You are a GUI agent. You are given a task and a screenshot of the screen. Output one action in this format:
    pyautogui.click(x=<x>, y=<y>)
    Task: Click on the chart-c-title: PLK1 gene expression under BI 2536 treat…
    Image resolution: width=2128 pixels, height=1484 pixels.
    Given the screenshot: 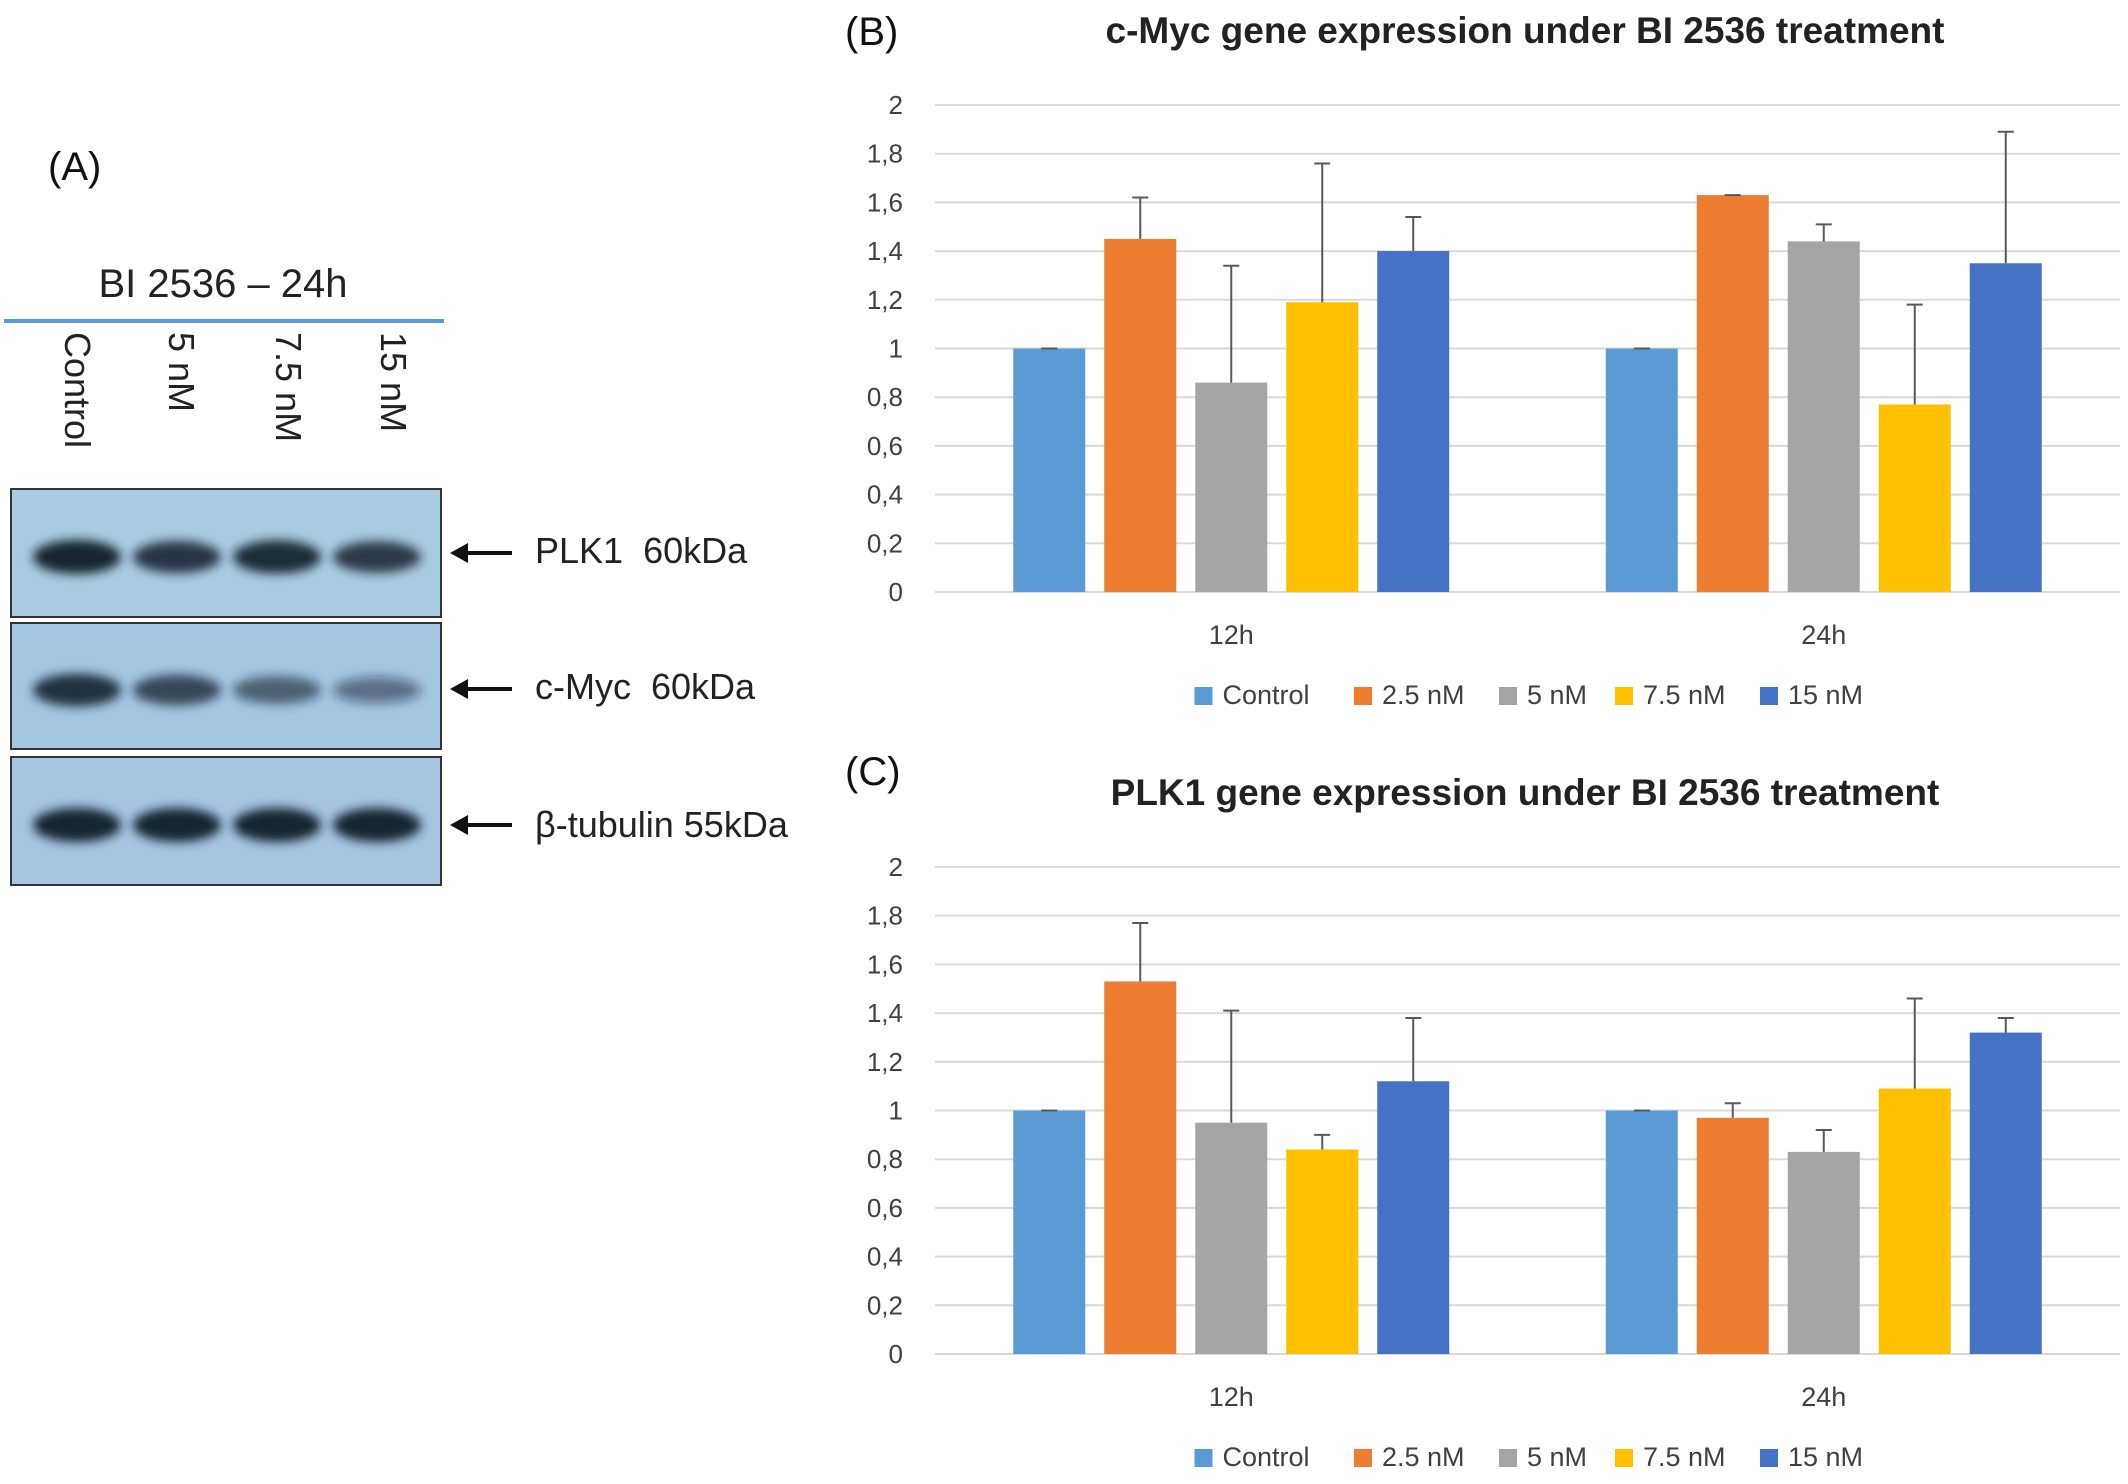 What is the action you would take?
    pyautogui.click(x=1525, y=792)
    